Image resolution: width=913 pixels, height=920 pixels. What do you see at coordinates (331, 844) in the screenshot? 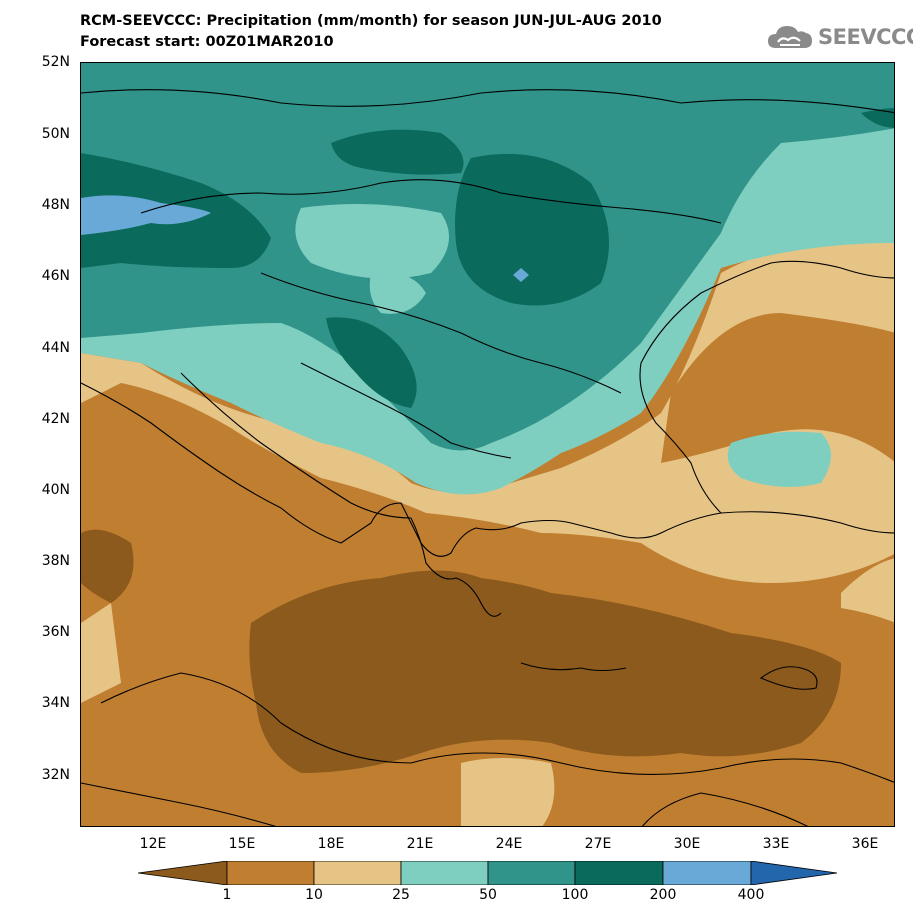
I see `lon-label-18e: 18E` at bounding box center [331, 844].